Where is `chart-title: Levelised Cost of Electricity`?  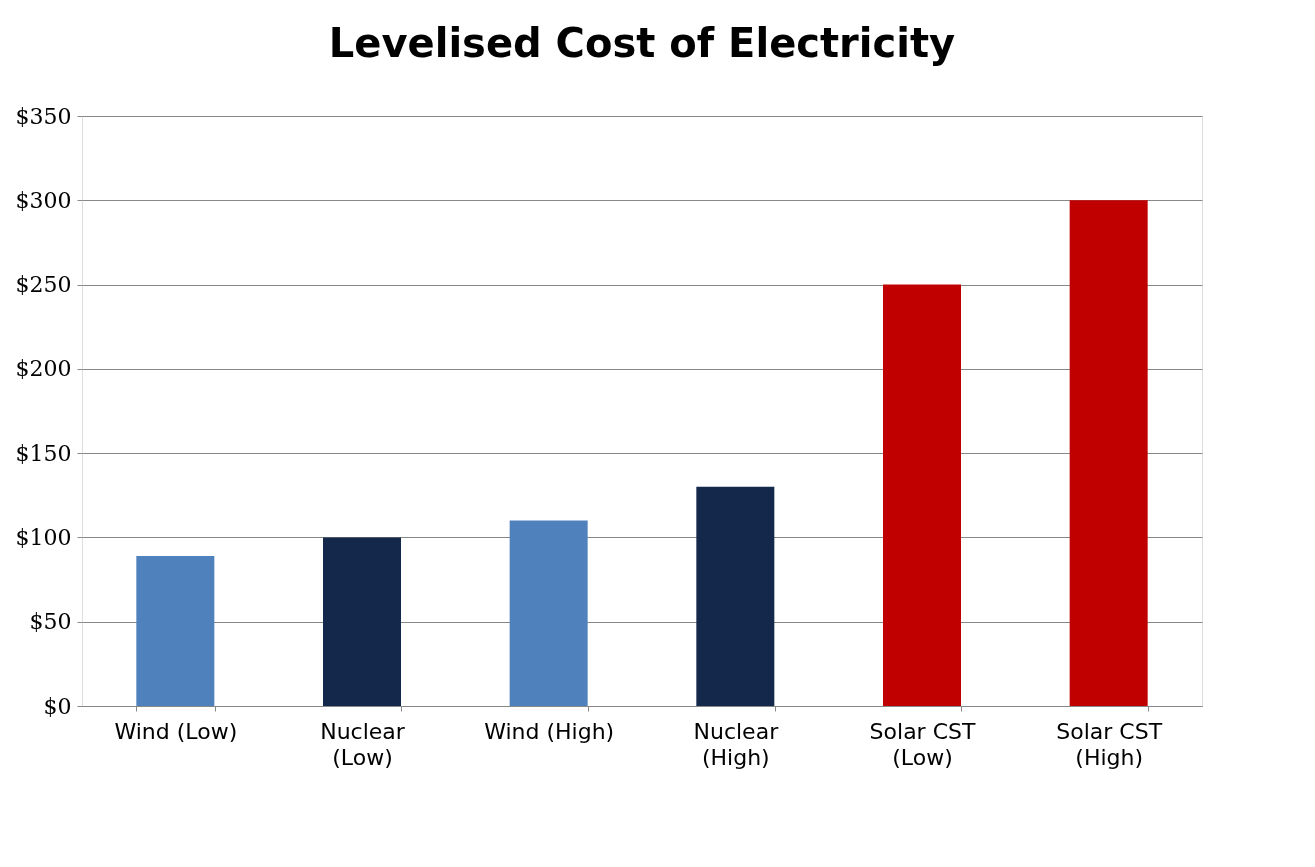
chart-title: Levelised Cost of Electricity is located at coordinates (642, 43).